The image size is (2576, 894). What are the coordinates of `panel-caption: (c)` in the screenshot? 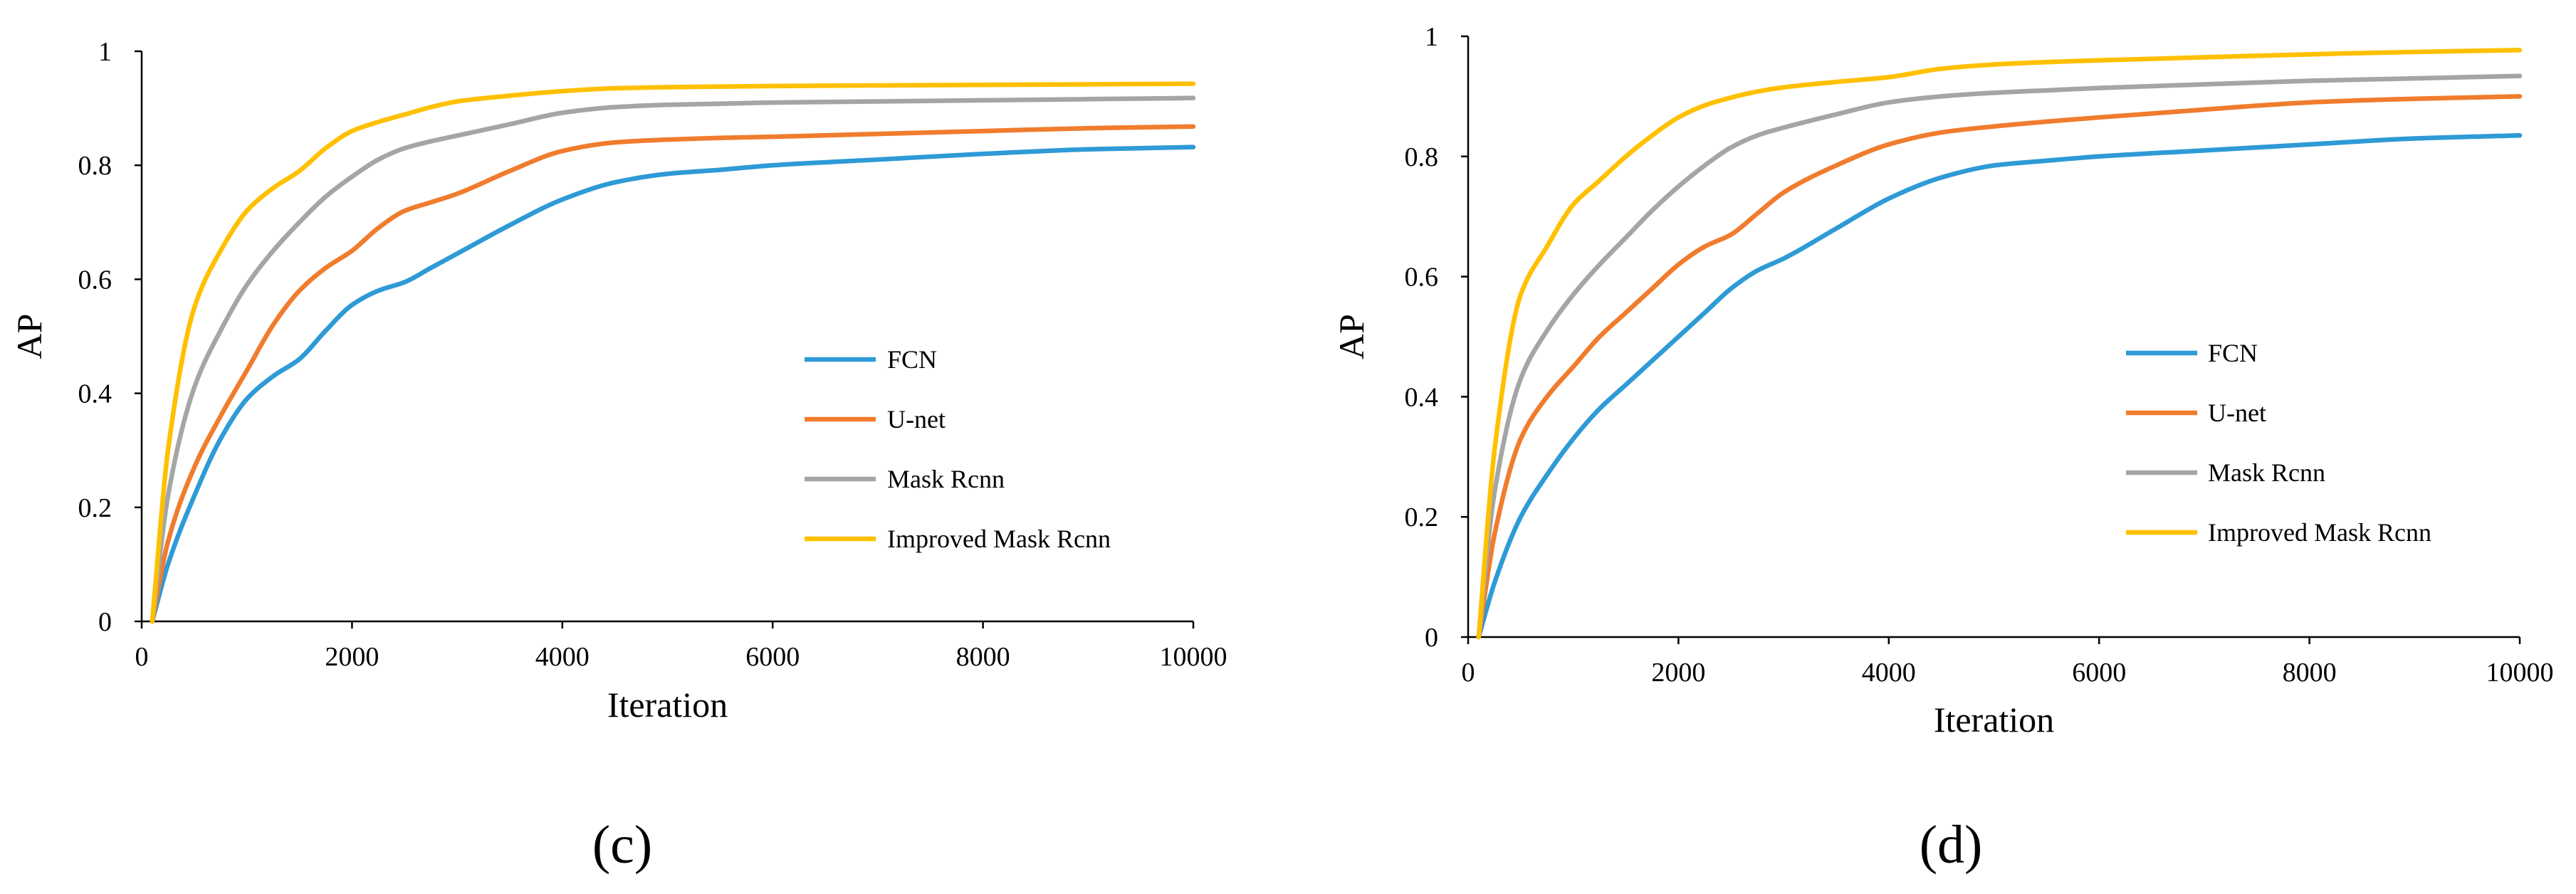 It's located at (622, 845).